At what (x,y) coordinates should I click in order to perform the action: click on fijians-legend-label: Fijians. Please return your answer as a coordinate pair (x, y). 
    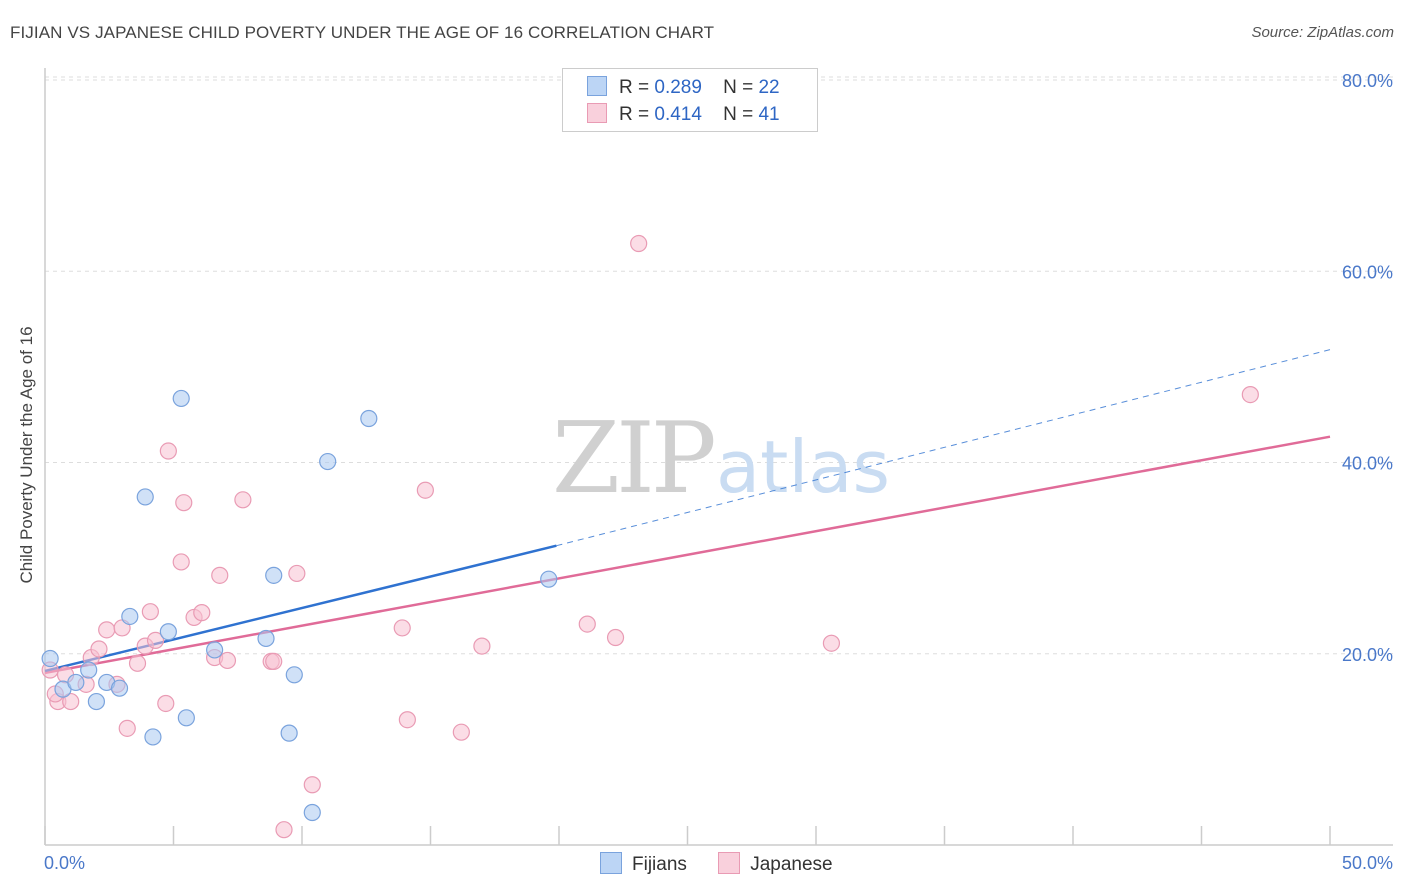
    Looking at the image, I should click on (659, 864).